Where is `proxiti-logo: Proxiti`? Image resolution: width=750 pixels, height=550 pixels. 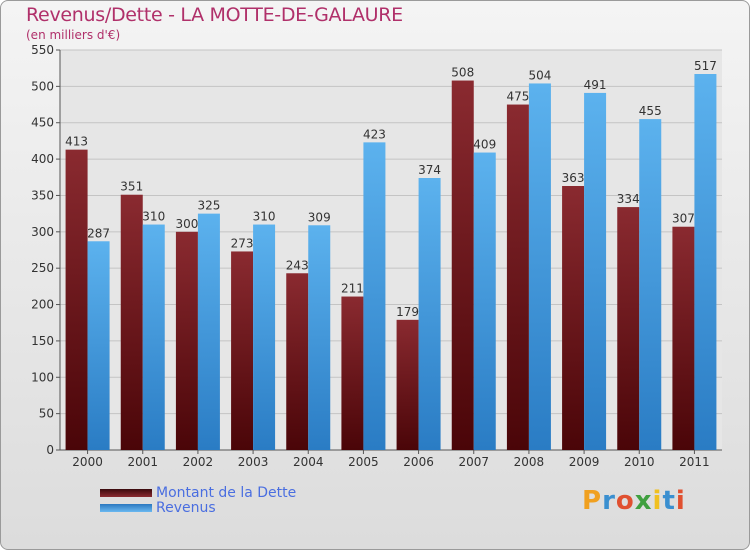 proxiti-logo: Proxiti is located at coordinates (634, 501).